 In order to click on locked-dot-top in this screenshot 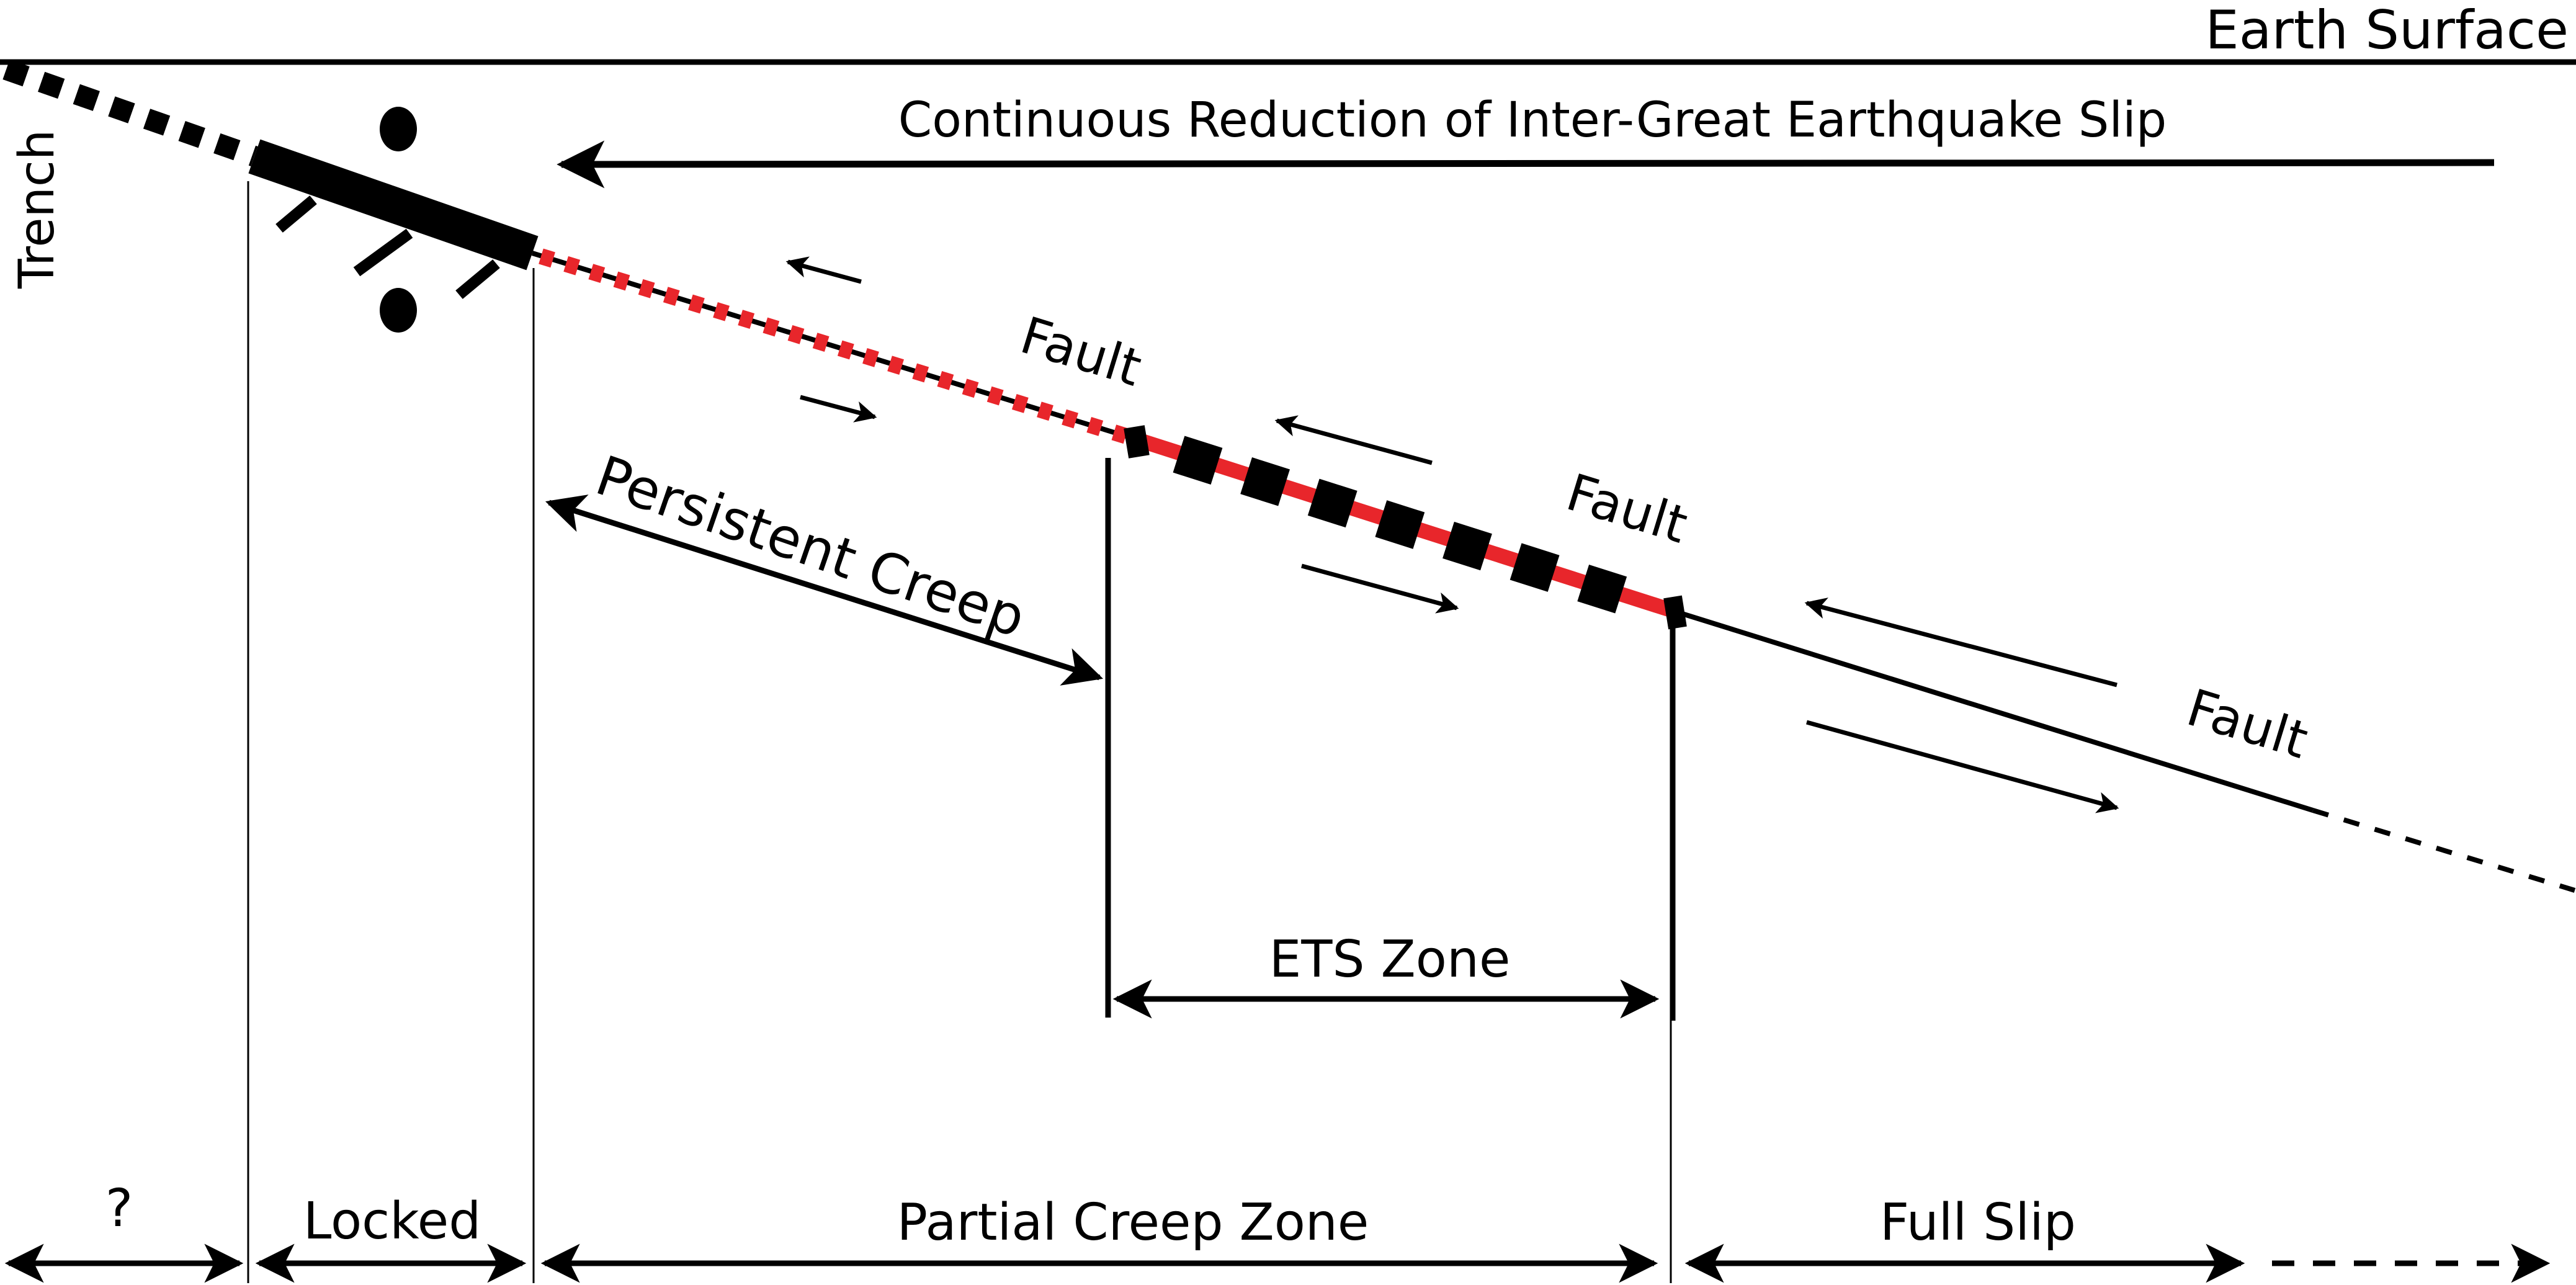, I will do `click(398, 129)`.